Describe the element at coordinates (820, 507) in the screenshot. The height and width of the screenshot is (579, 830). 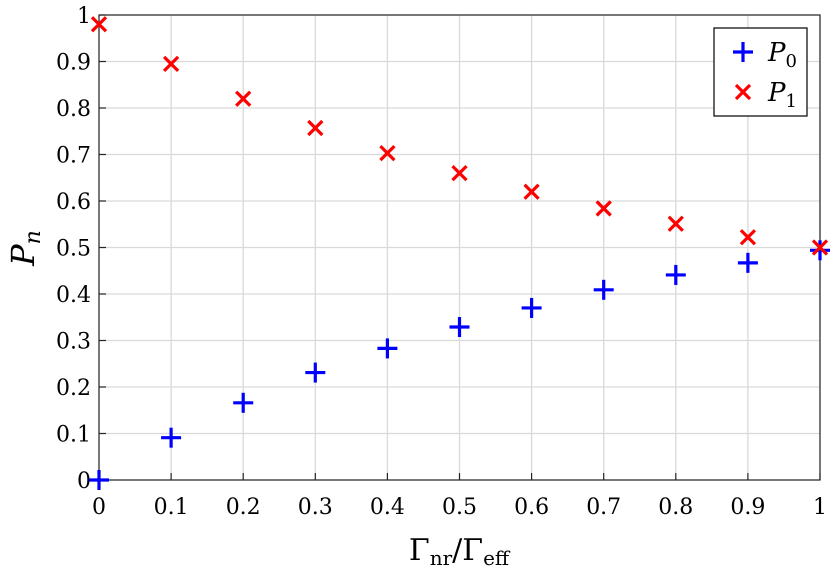
I see `x-tick-label-10: 1` at that location.